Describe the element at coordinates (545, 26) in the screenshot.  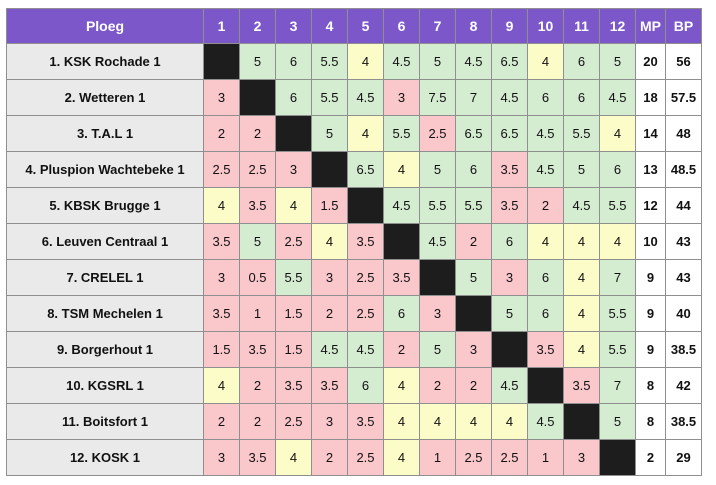
I see `header-round-10: 10` at that location.